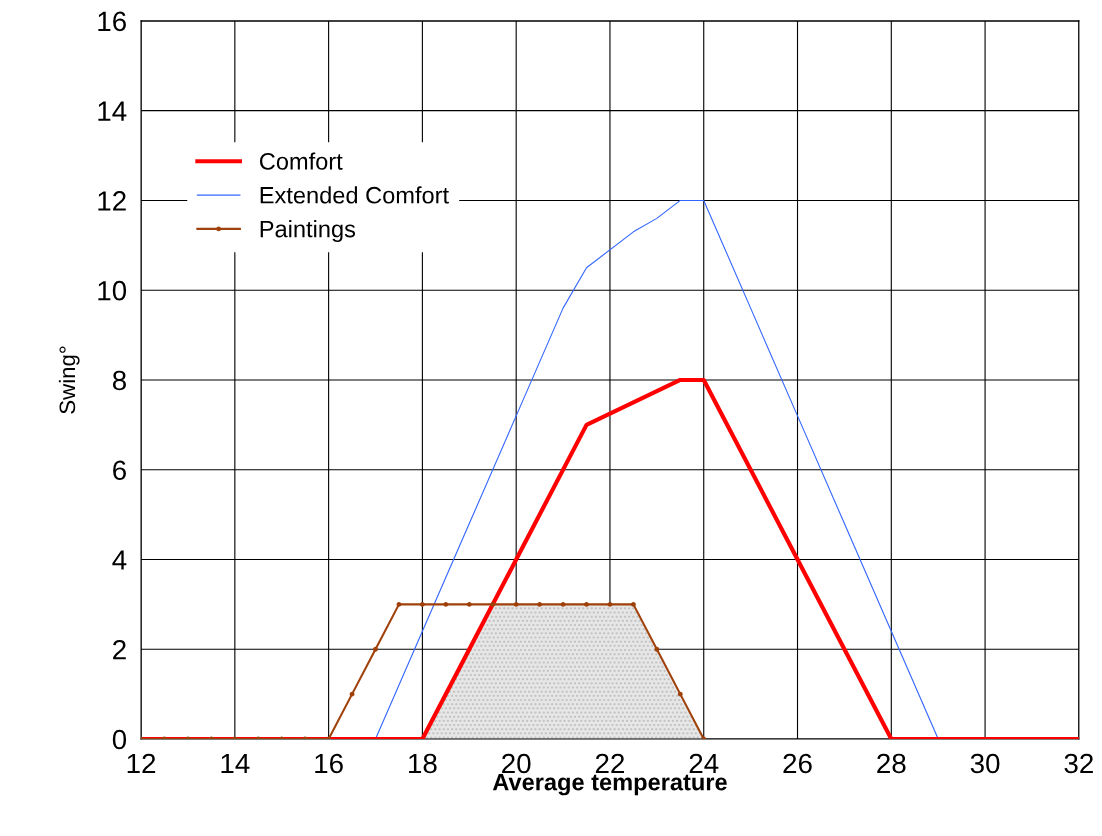 This screenshot has height=836, width=1102. Describe the element at coordinates (119, 380) in the screenshot. I see `y-tick-label: 8` at that location.